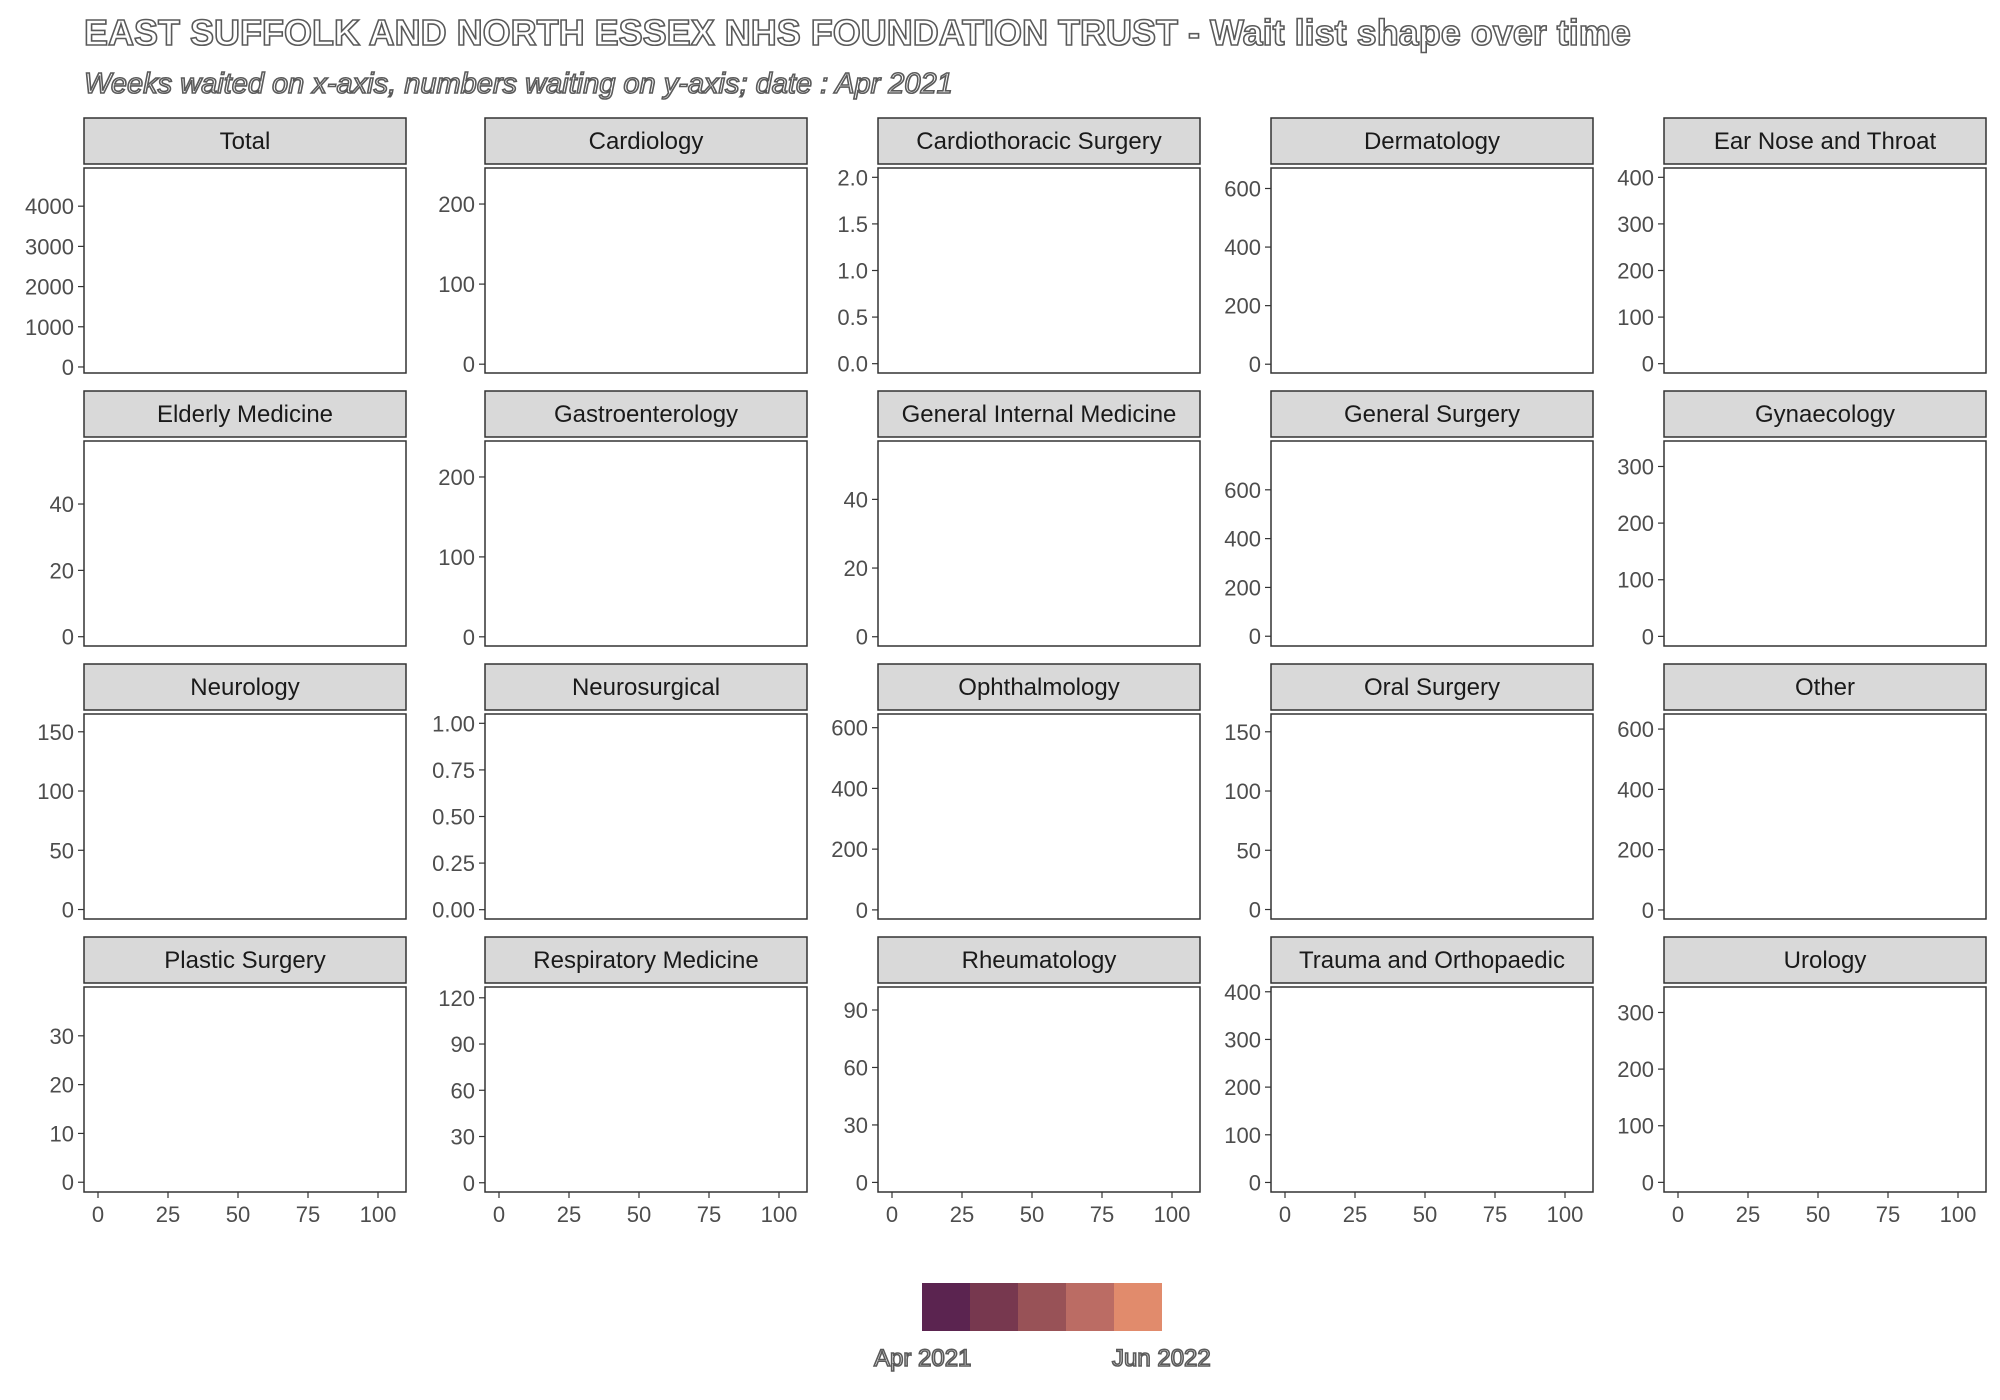  Describe the element at coordinates (49, 246) in the screenshot. I see `y-tick-label: 3000` at that location.